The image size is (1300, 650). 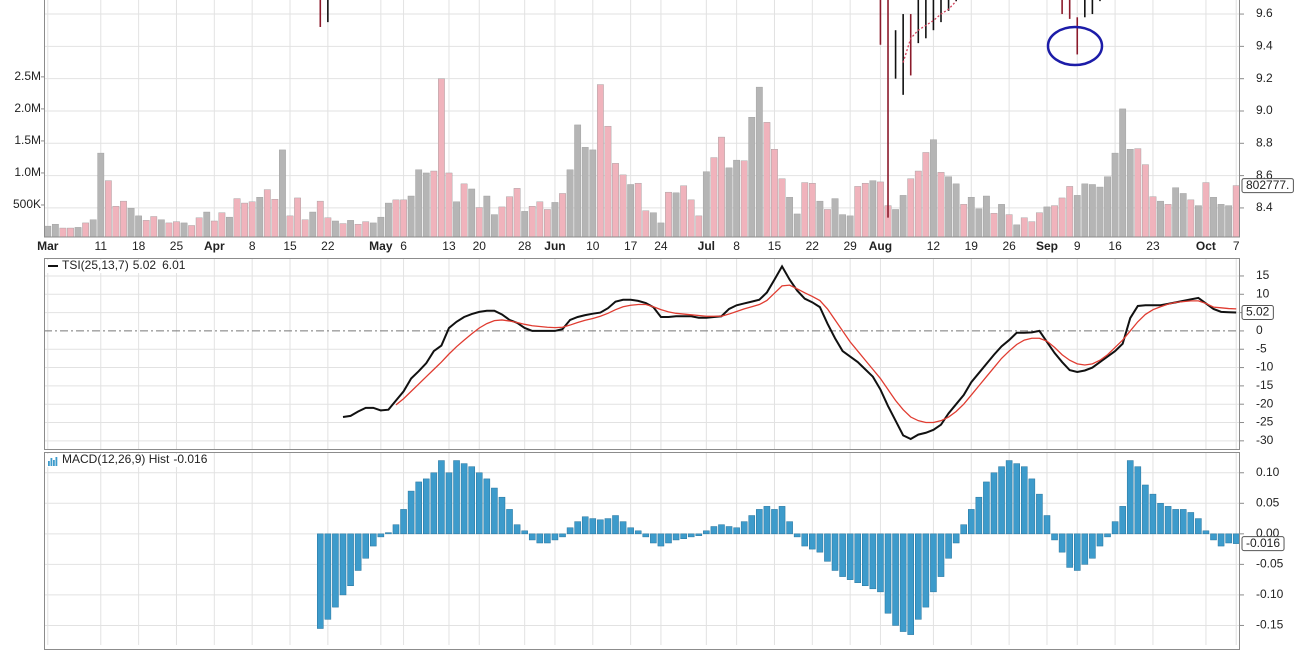 I want to click on x-tick-label: 22, so click(x=328, y=246).